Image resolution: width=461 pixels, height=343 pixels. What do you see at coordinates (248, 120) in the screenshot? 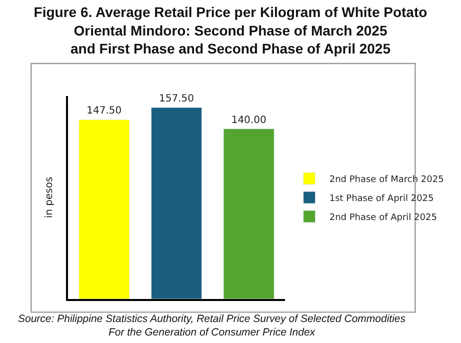
I see `data-label: 140.00` at bounding box center [248, 120].